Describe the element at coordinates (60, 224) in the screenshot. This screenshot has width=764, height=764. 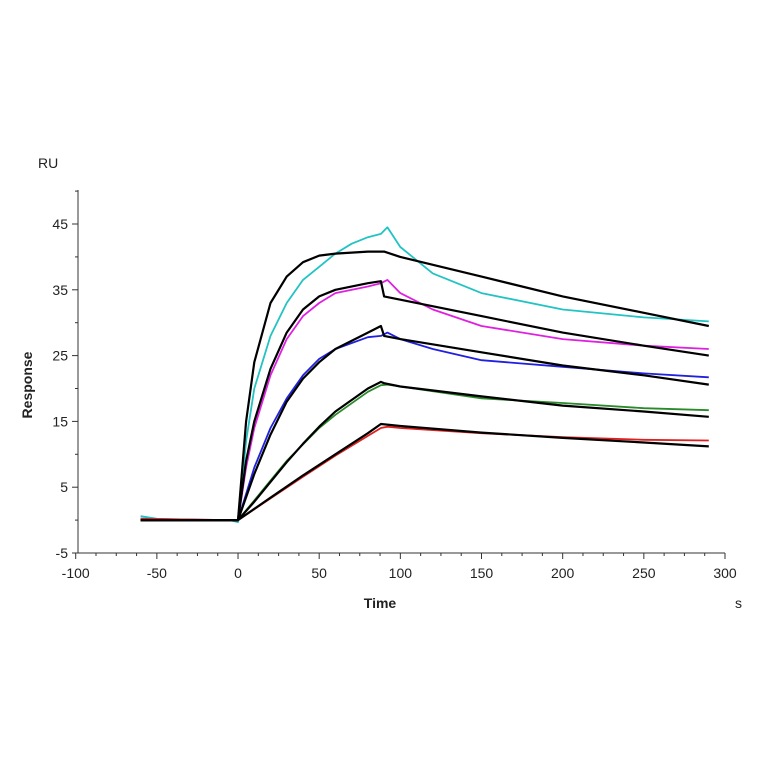
I see `y-tick-label: 45` at that location.